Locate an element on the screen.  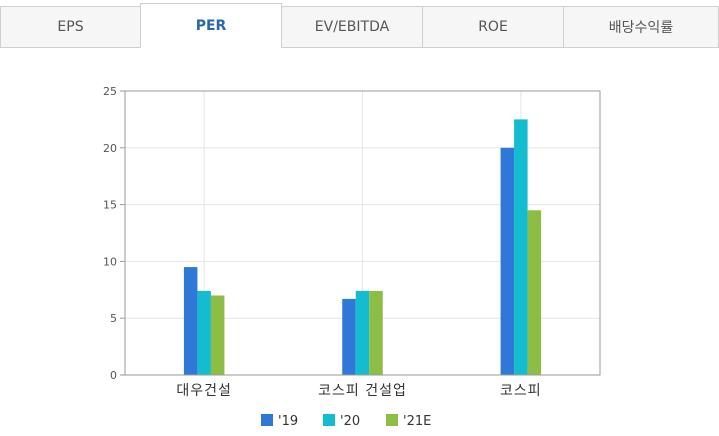
x-tick-label: 코스피 is located at coordinates (521, 391).